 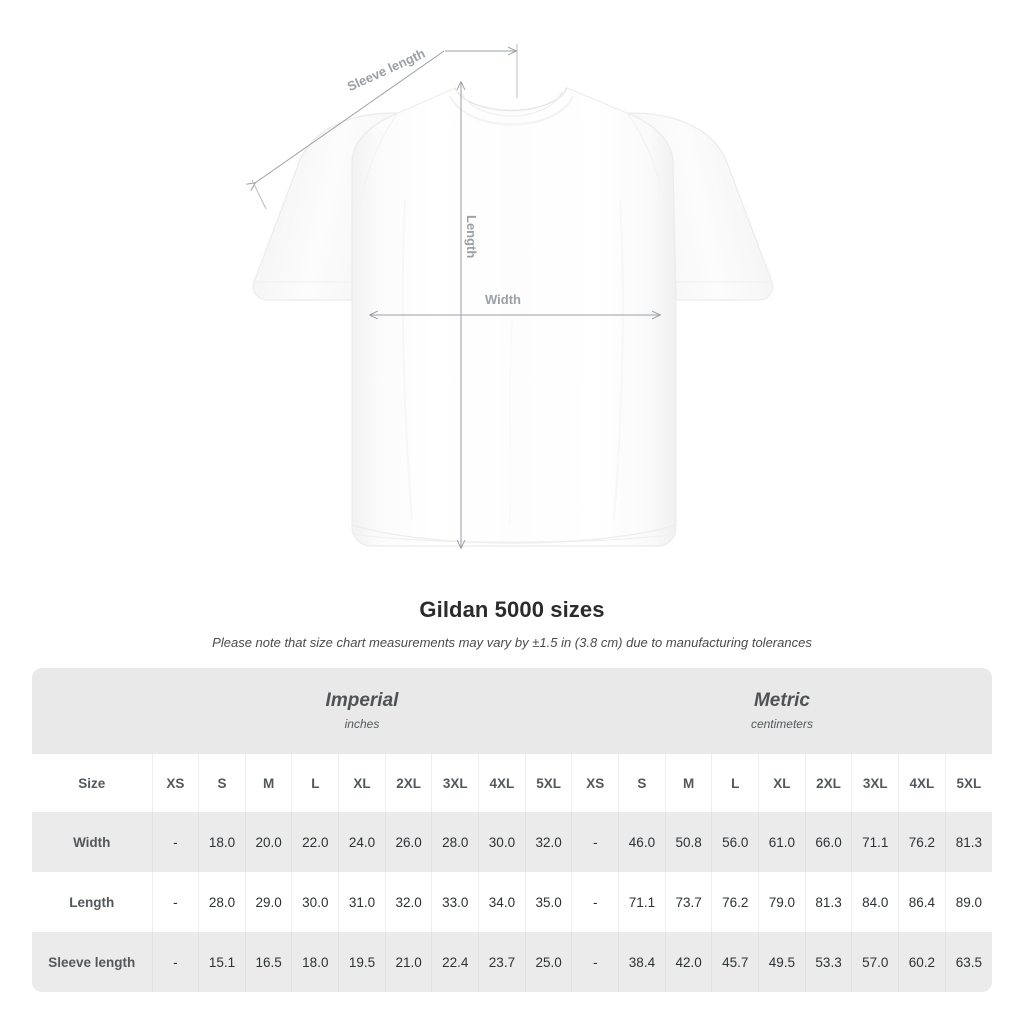 I want to click on metric-unit-name: Metric, so click(x=781, y=700).